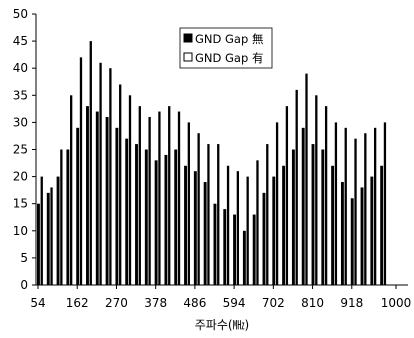 The image size is (414, 338). Describe the element at coordinates (37, 303) in the screenshot. I see `x-tick-label: 54` at that location.